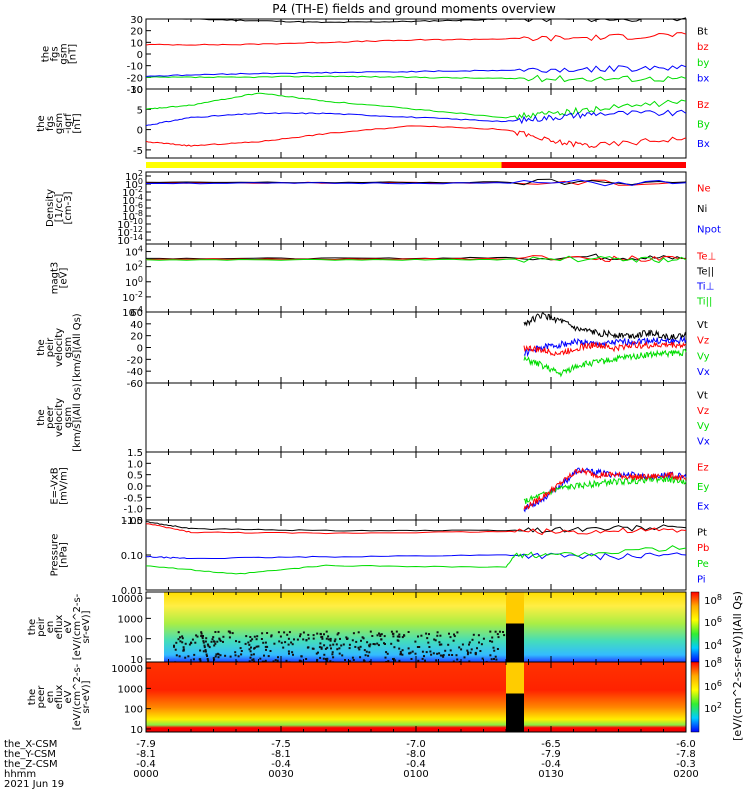 Image resolution: width=750 pixels, height=800 pixels. Describe the element at coordinates (281, 754) in the screenshot. I see `footer-value: -8.1` at that location.